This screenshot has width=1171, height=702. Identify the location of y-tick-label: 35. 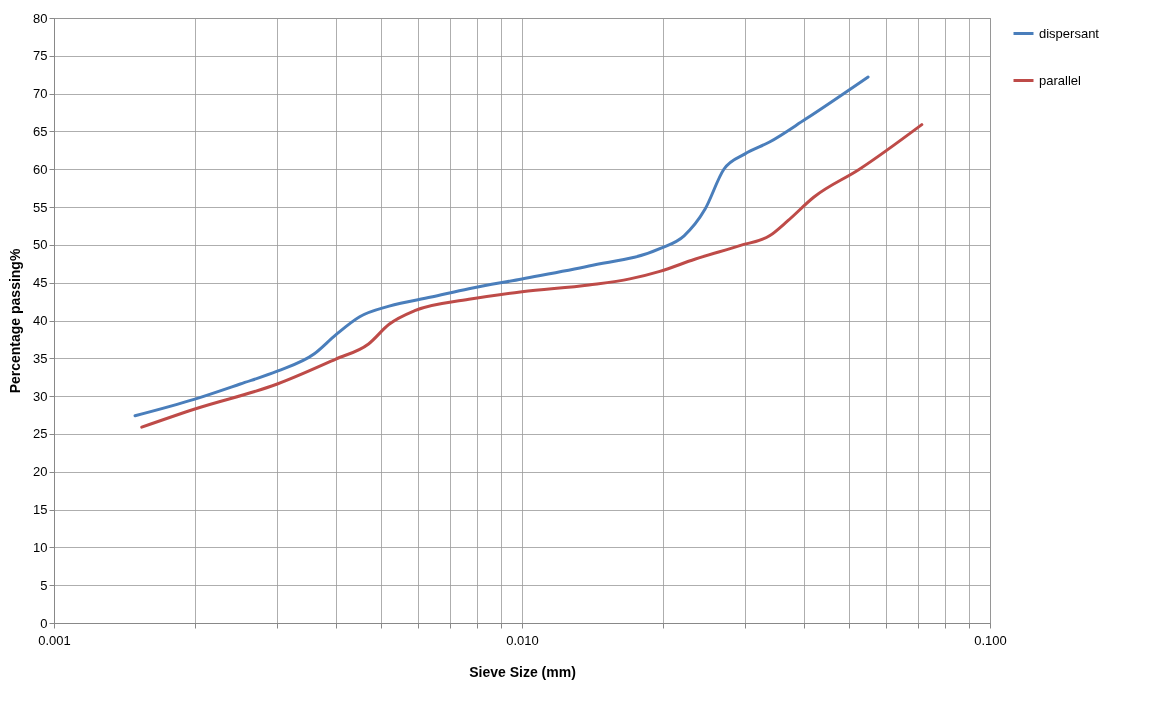
(40, 358).